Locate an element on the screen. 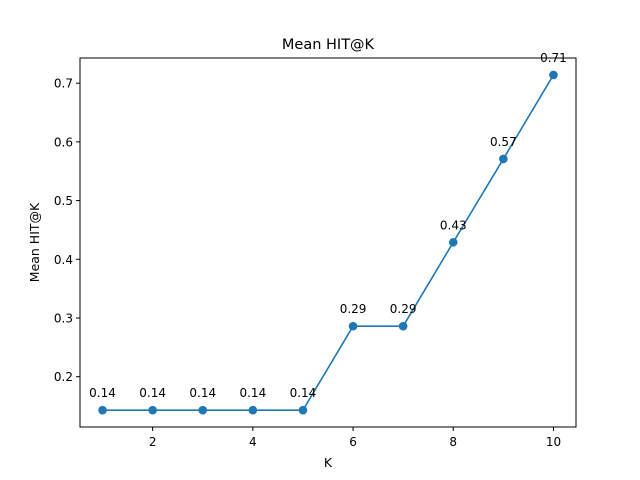 The width and height of the screenshot is (640, 480). x-axis-label: K is located at coordinates (328, 462).